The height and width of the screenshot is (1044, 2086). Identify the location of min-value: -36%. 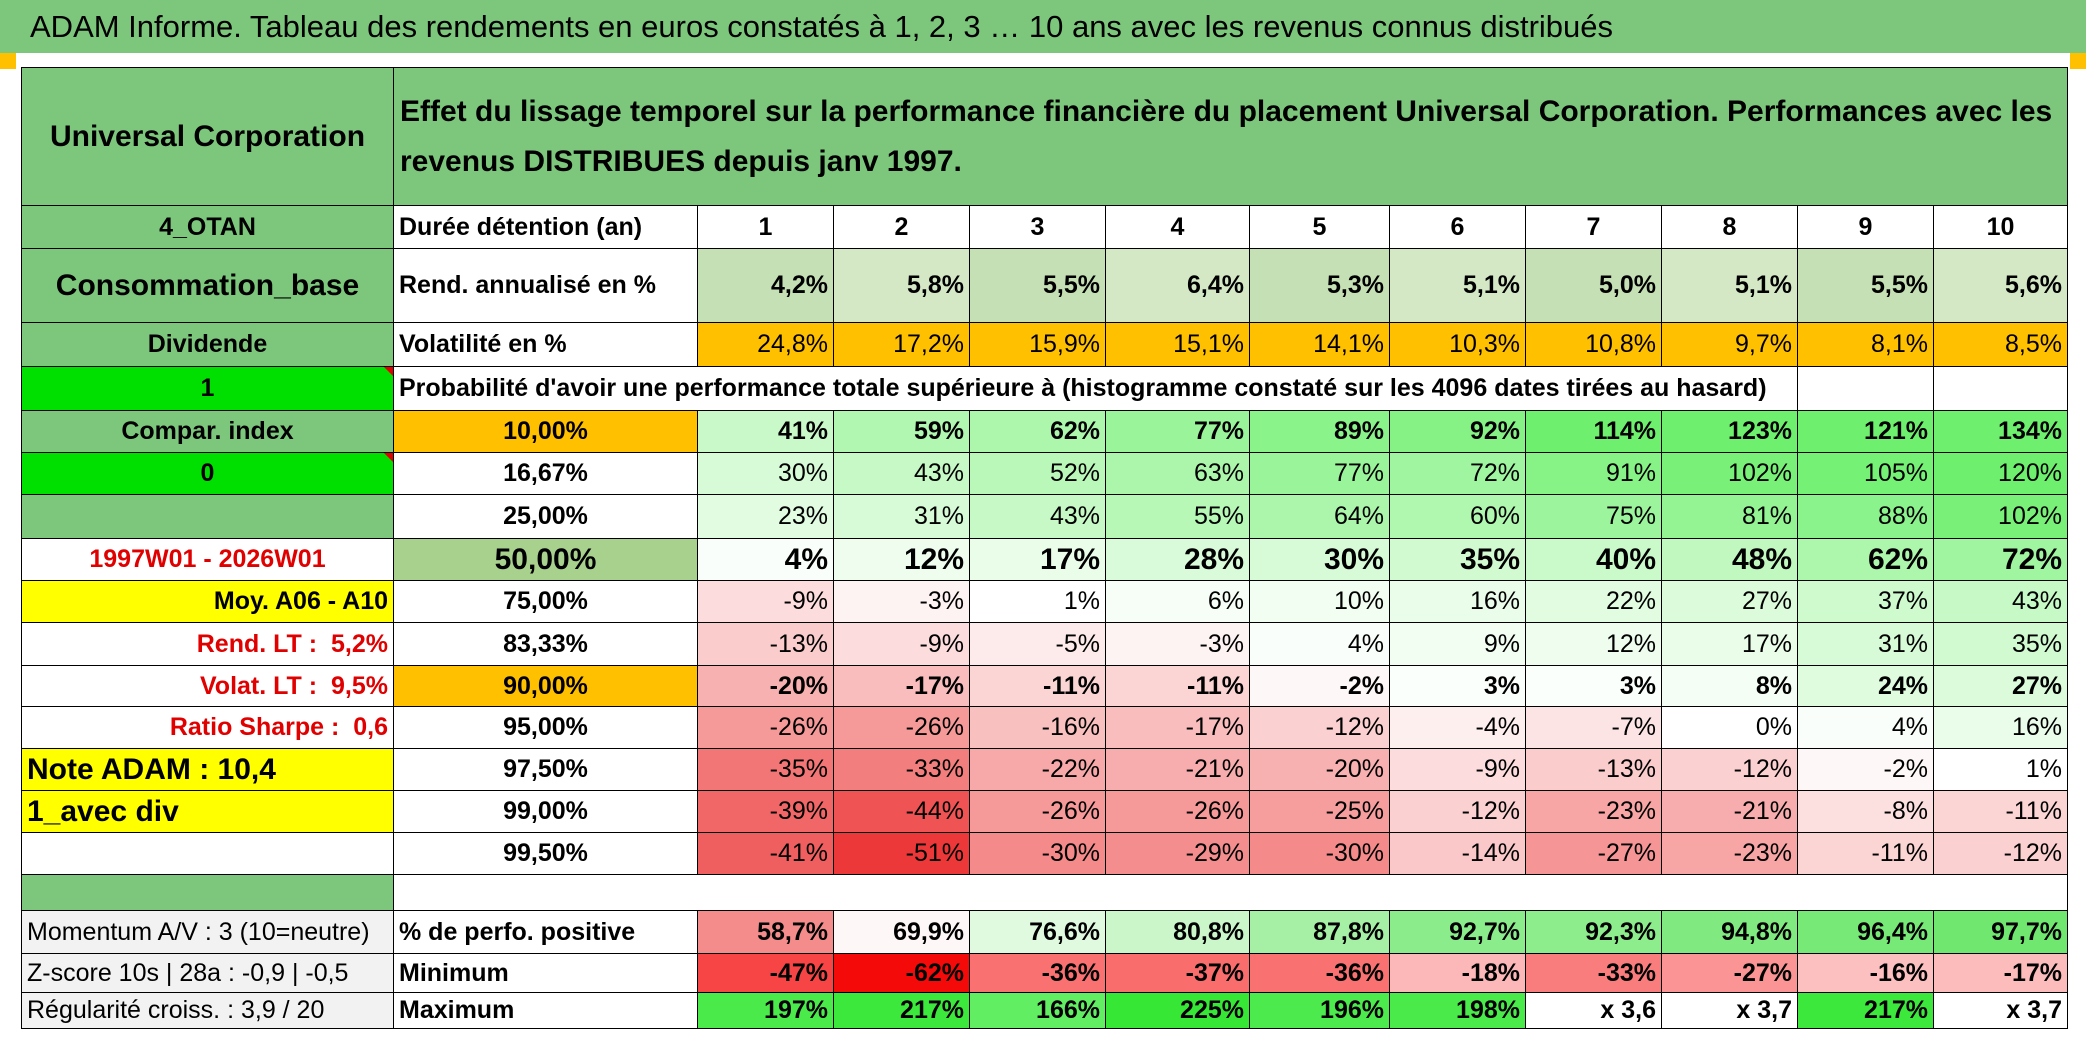
(1038, 973).